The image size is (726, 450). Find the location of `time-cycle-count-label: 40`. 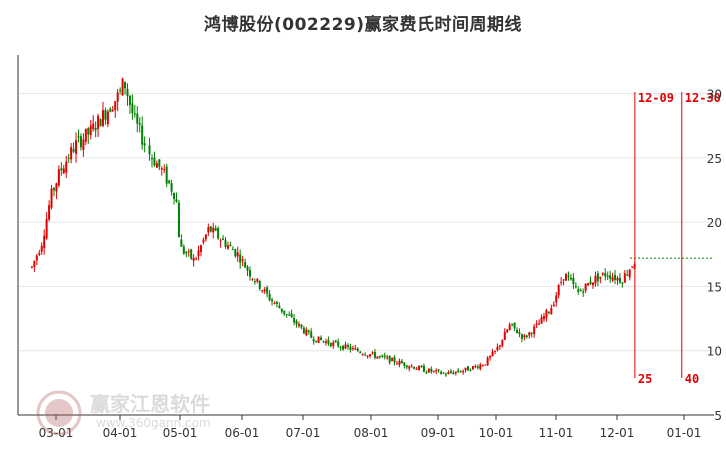

time-cycle-count-label: 40 is located at coordinates (692, 379).